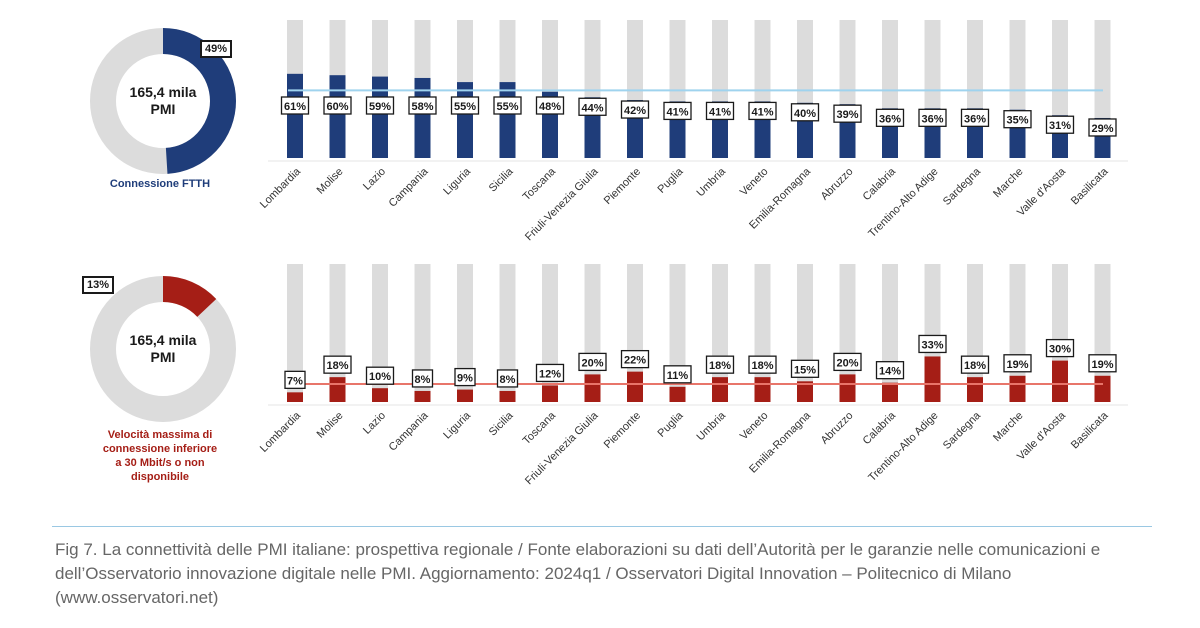 This screenshot has width=1200, height=628. What do you see at coordinates (562, 448) in the screenshot?
I see `category-label: Friuli-Venezia Giulia` at bounding box center [562, 448].